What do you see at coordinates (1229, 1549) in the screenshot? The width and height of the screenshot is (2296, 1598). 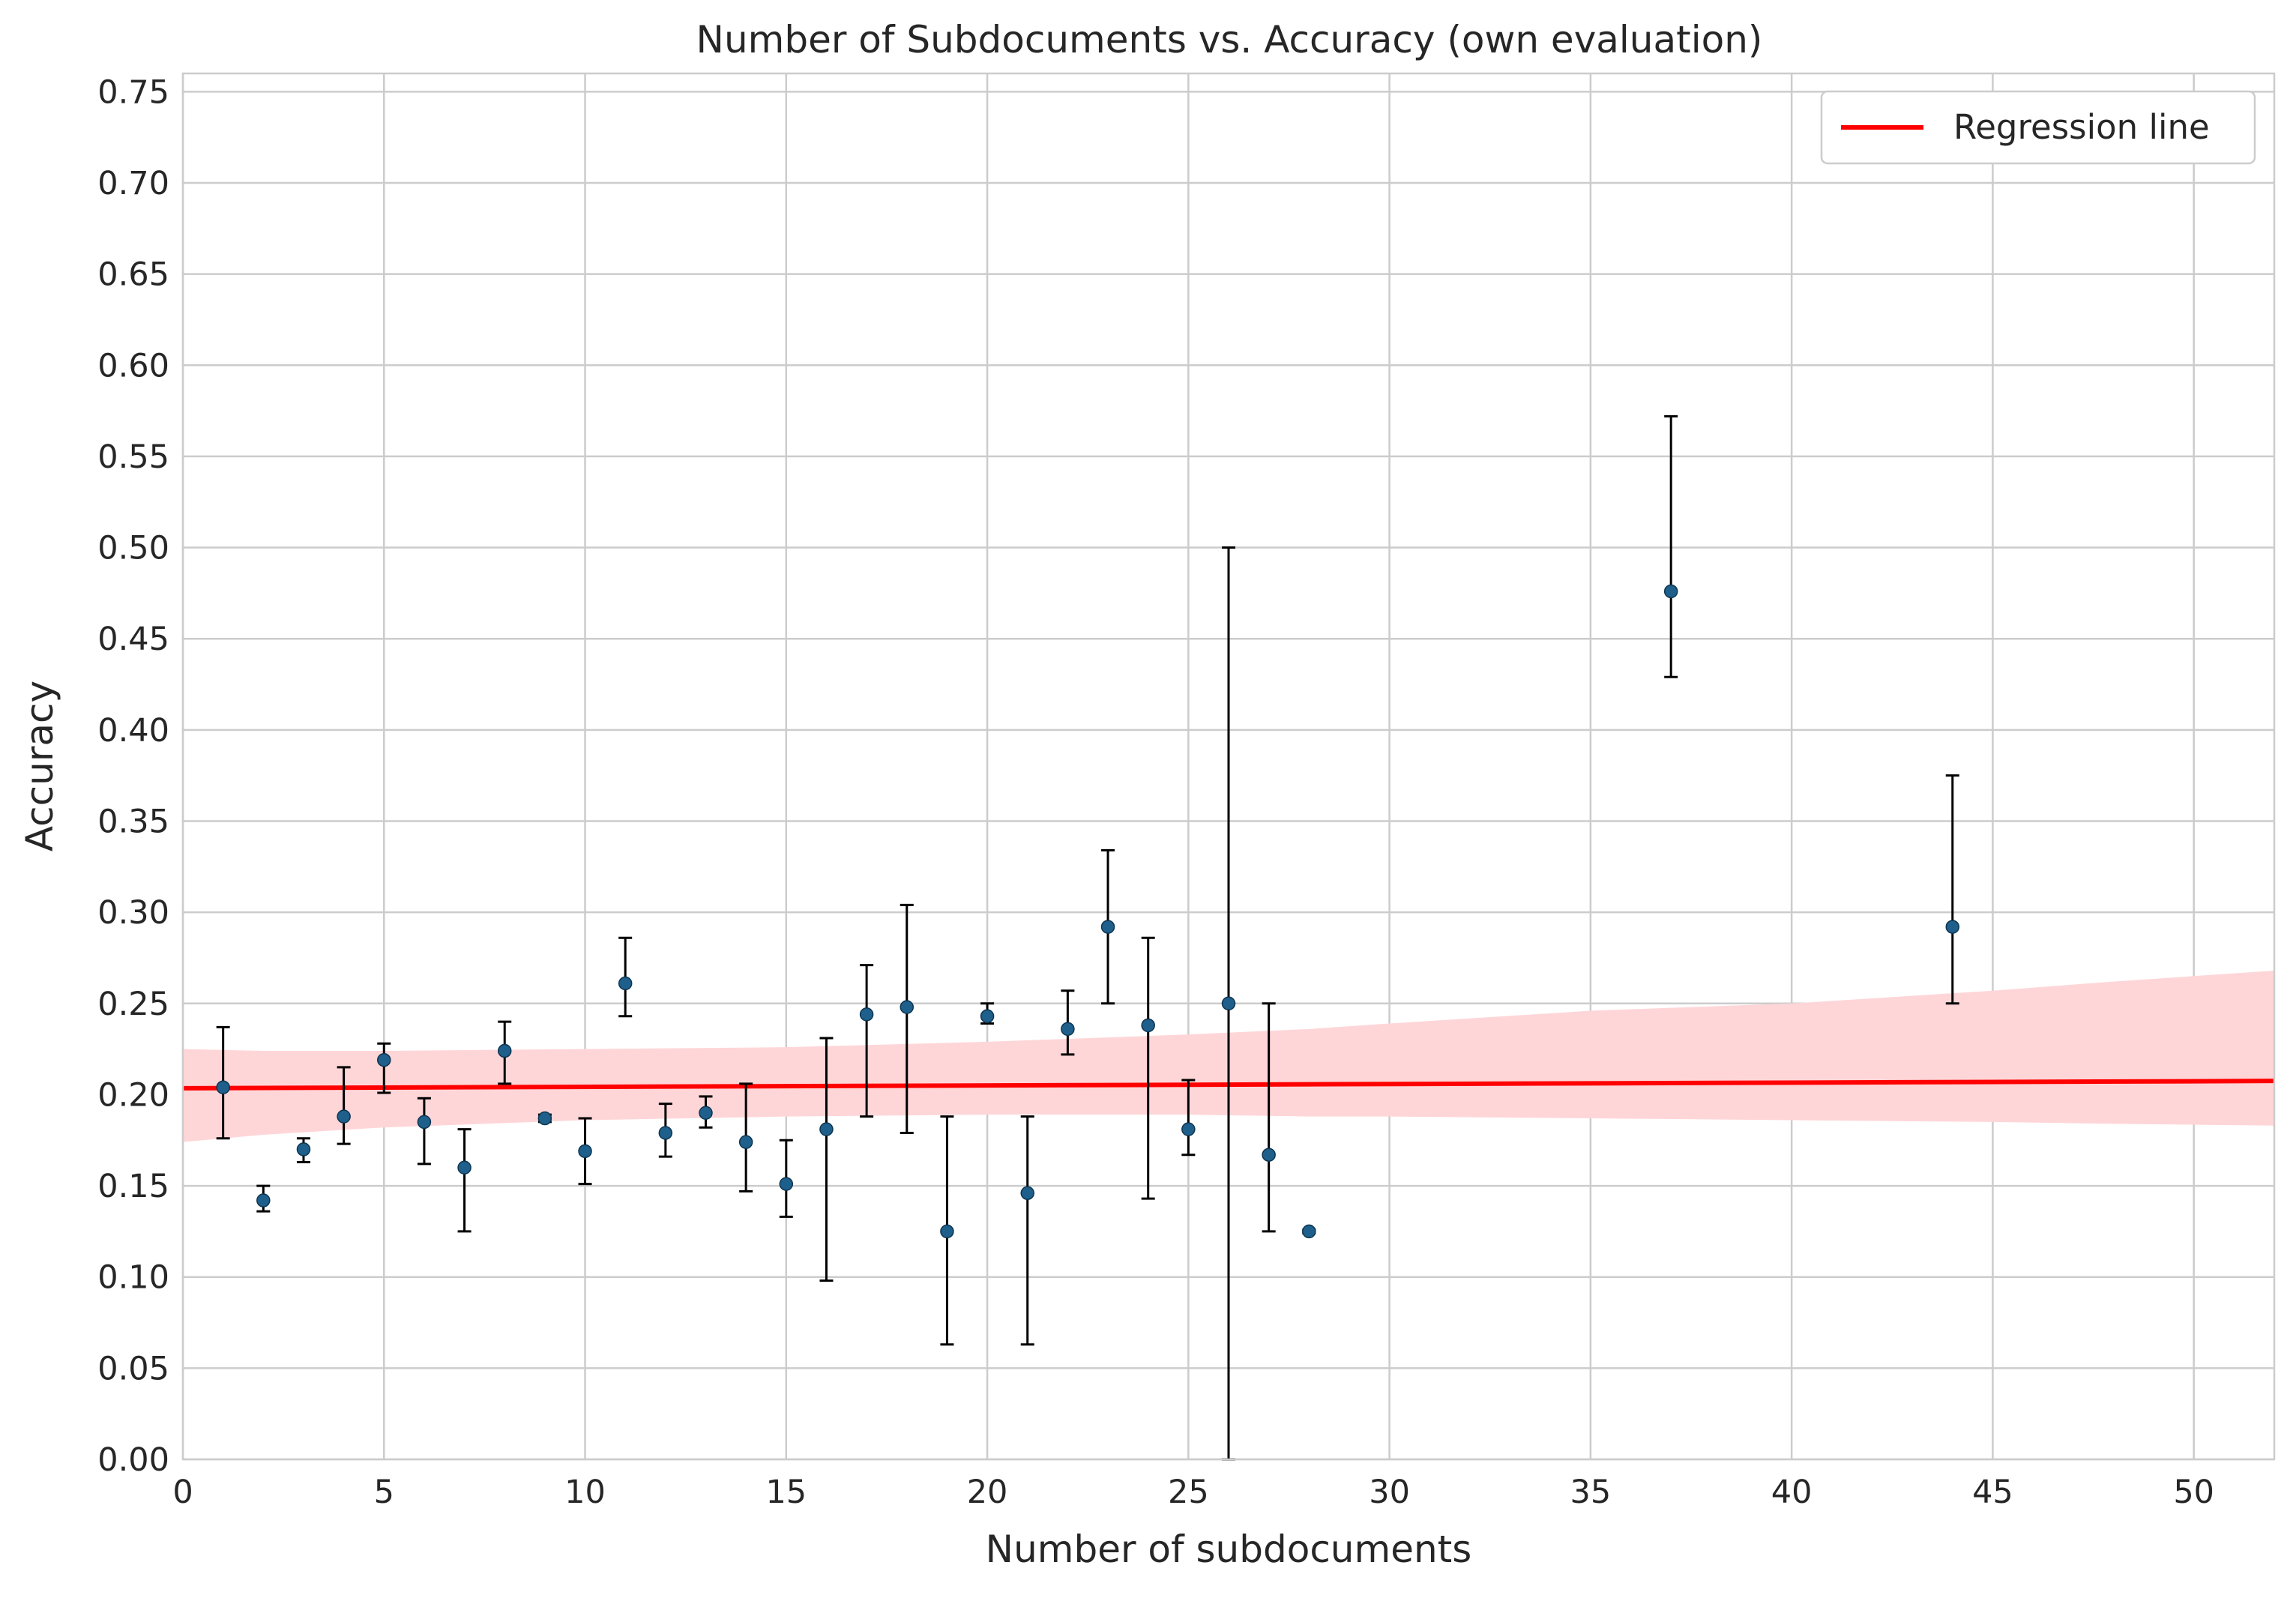 I see `x-axis-label: Number of subdocuments` at bounding box center [1229, 1549].